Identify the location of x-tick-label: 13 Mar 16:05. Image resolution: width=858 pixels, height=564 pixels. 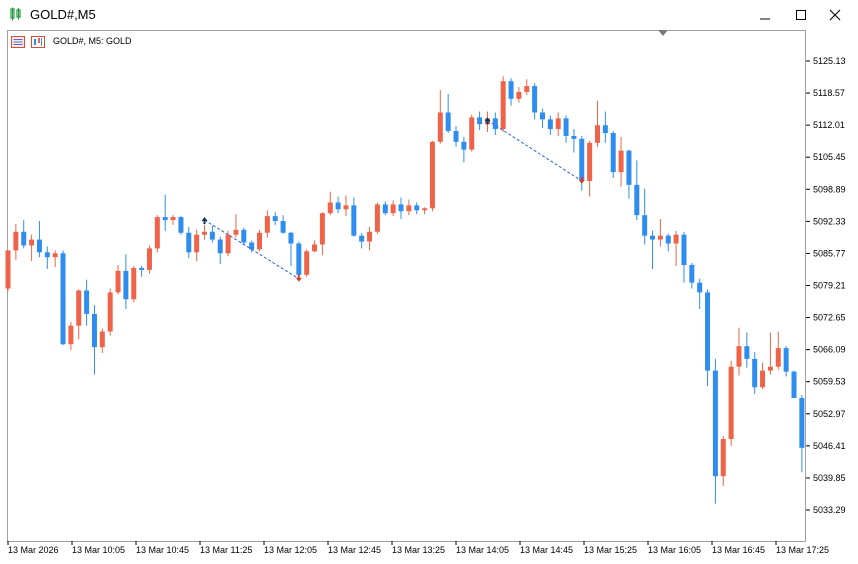
(674, 550).